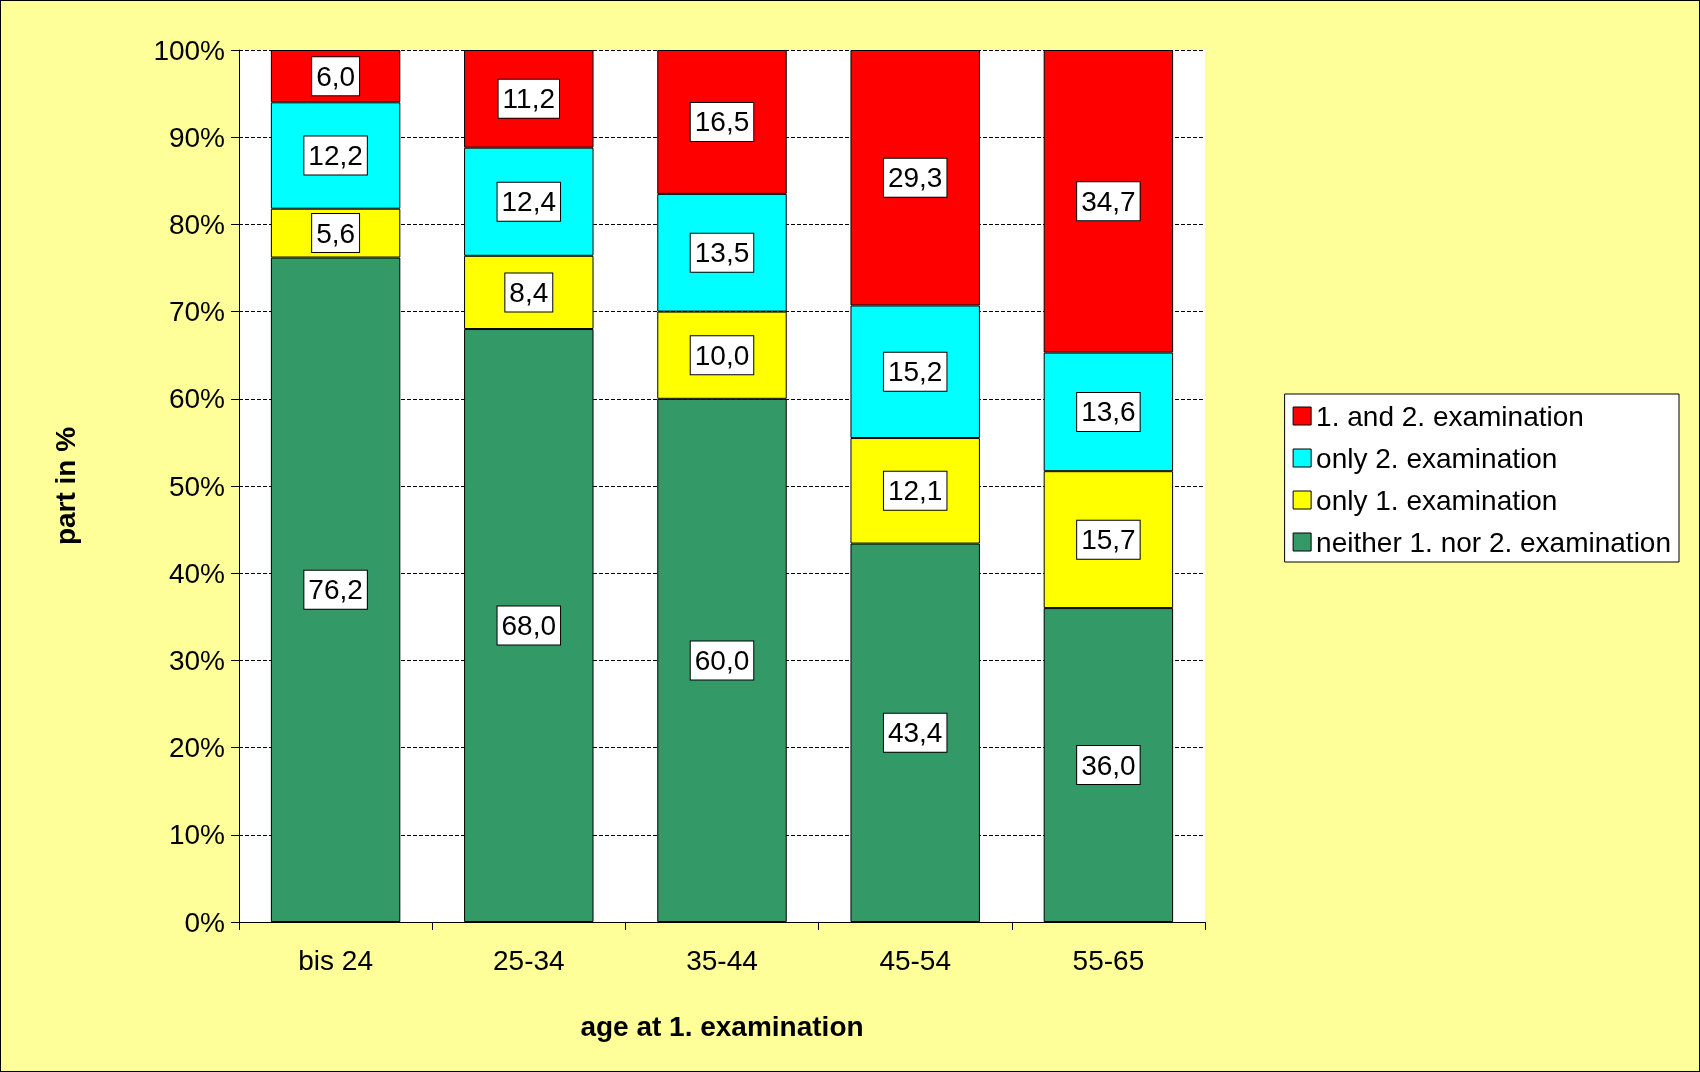  What do you see at coordinates (196, 835) in the screenshot?
I see `y-tick-label: 10%` at bounding box center [196, 835].